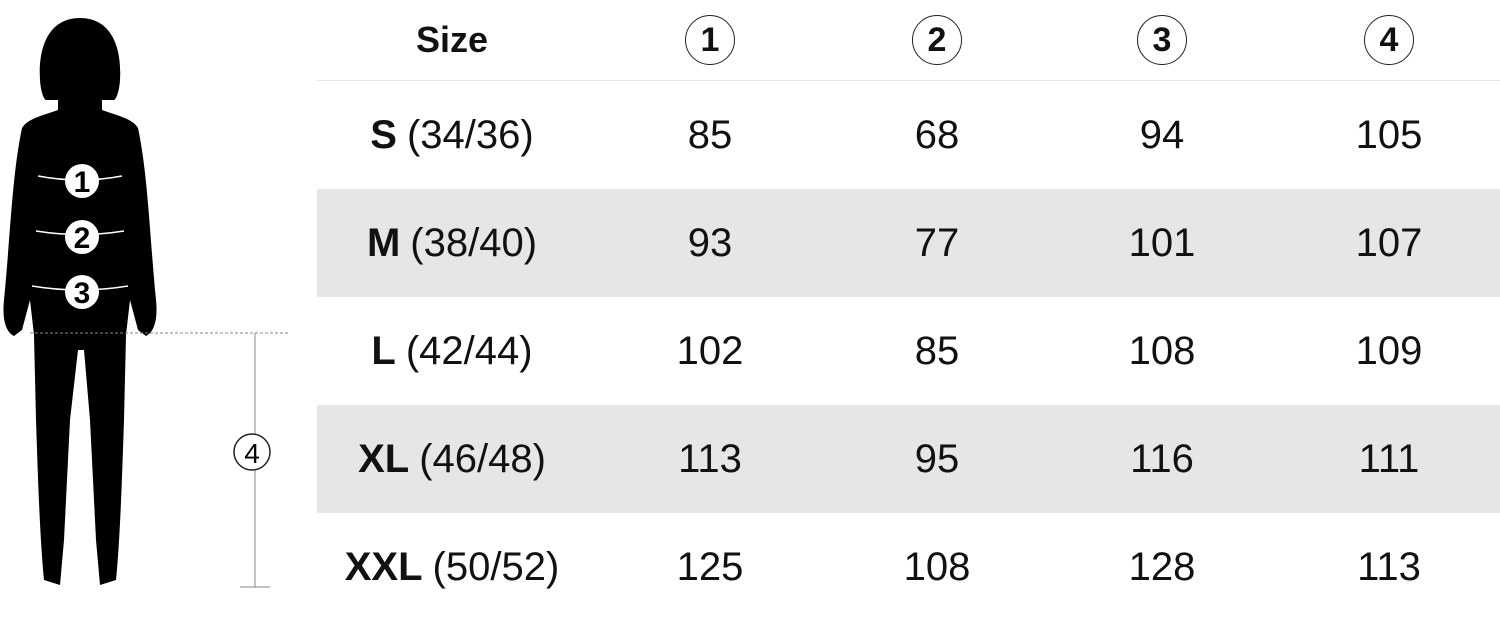  I want to click on size-cell: L (42/44), so click(452, 351).